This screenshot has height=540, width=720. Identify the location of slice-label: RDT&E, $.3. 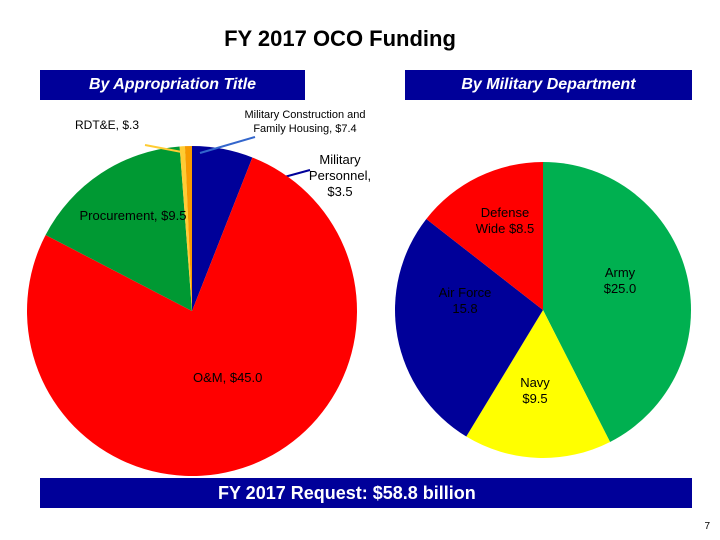
(107, 125).